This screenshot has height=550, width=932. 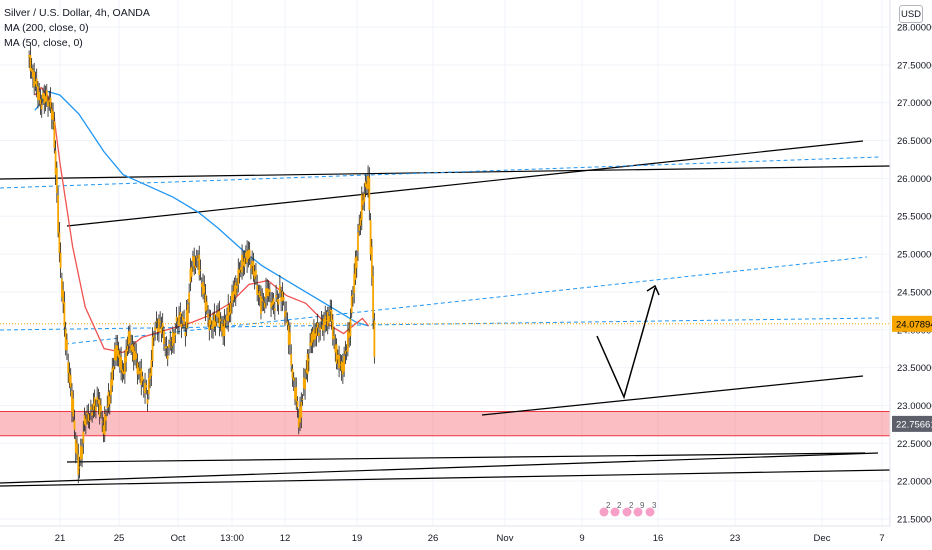 What do you see at coordinates (46, 28) in the screenshot?
I see `ma200-legend: MA (200, close, 0)` at bounding box center [46, 28].